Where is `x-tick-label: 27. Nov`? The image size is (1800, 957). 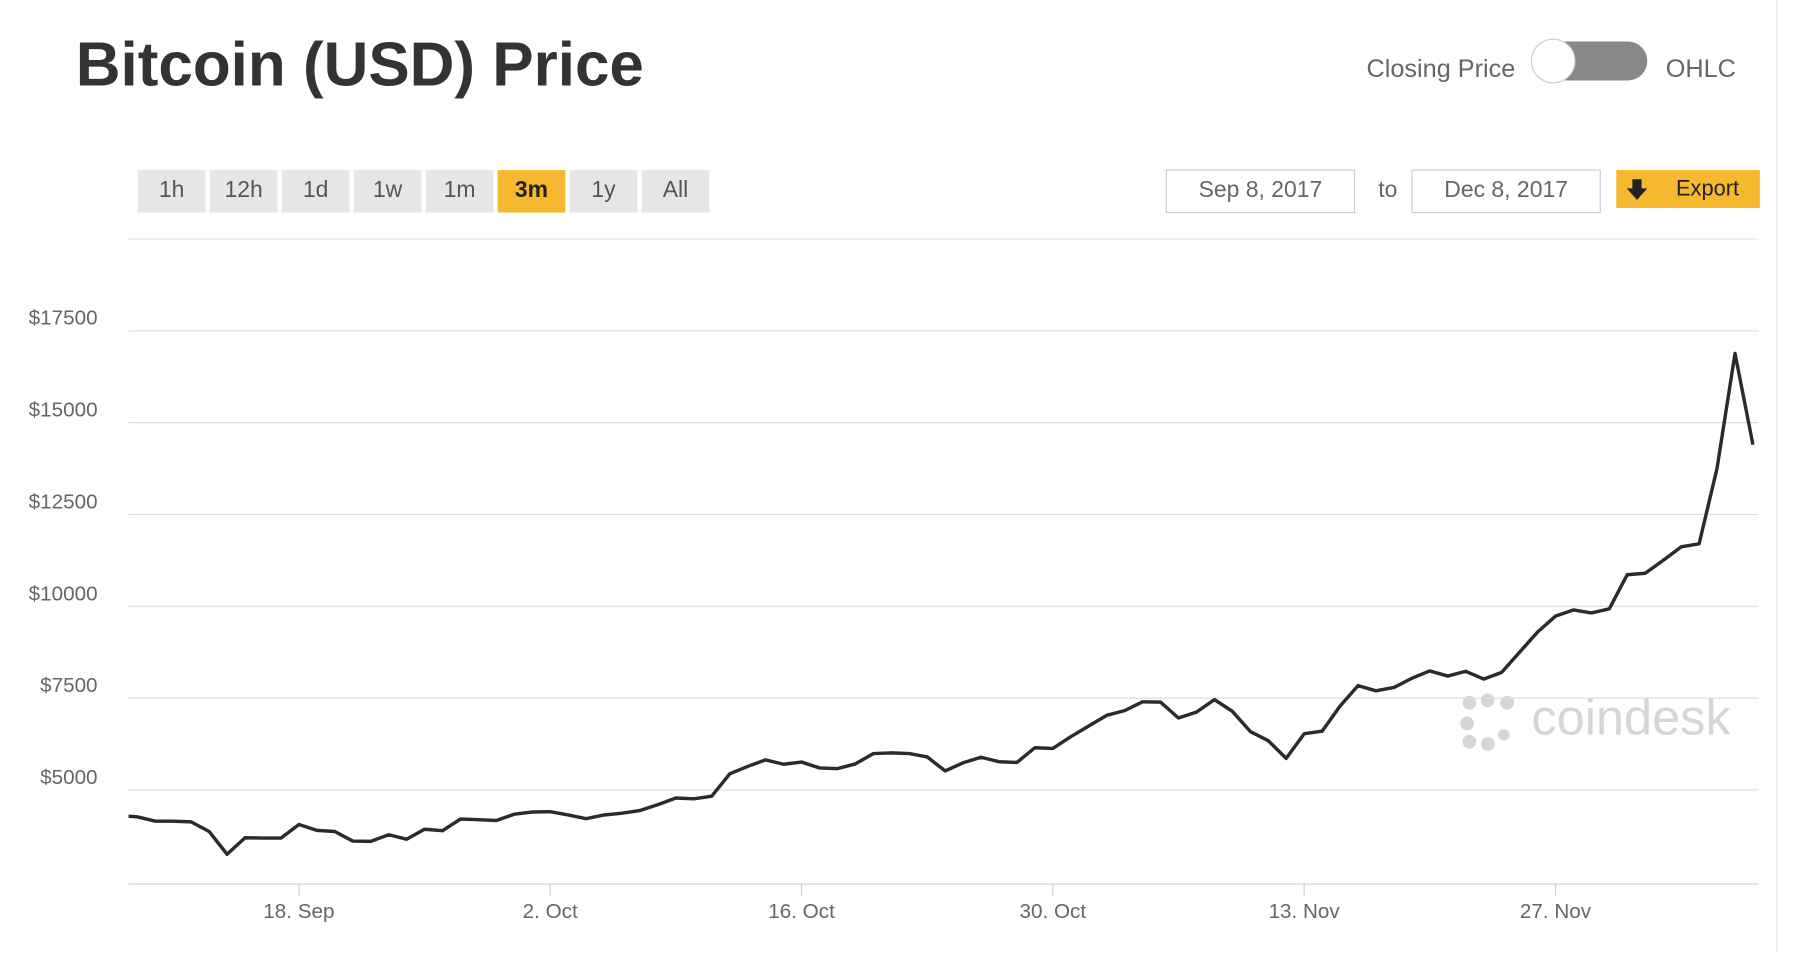
x-tick-label: 27. Nov is located at coordinates (1556, 911).